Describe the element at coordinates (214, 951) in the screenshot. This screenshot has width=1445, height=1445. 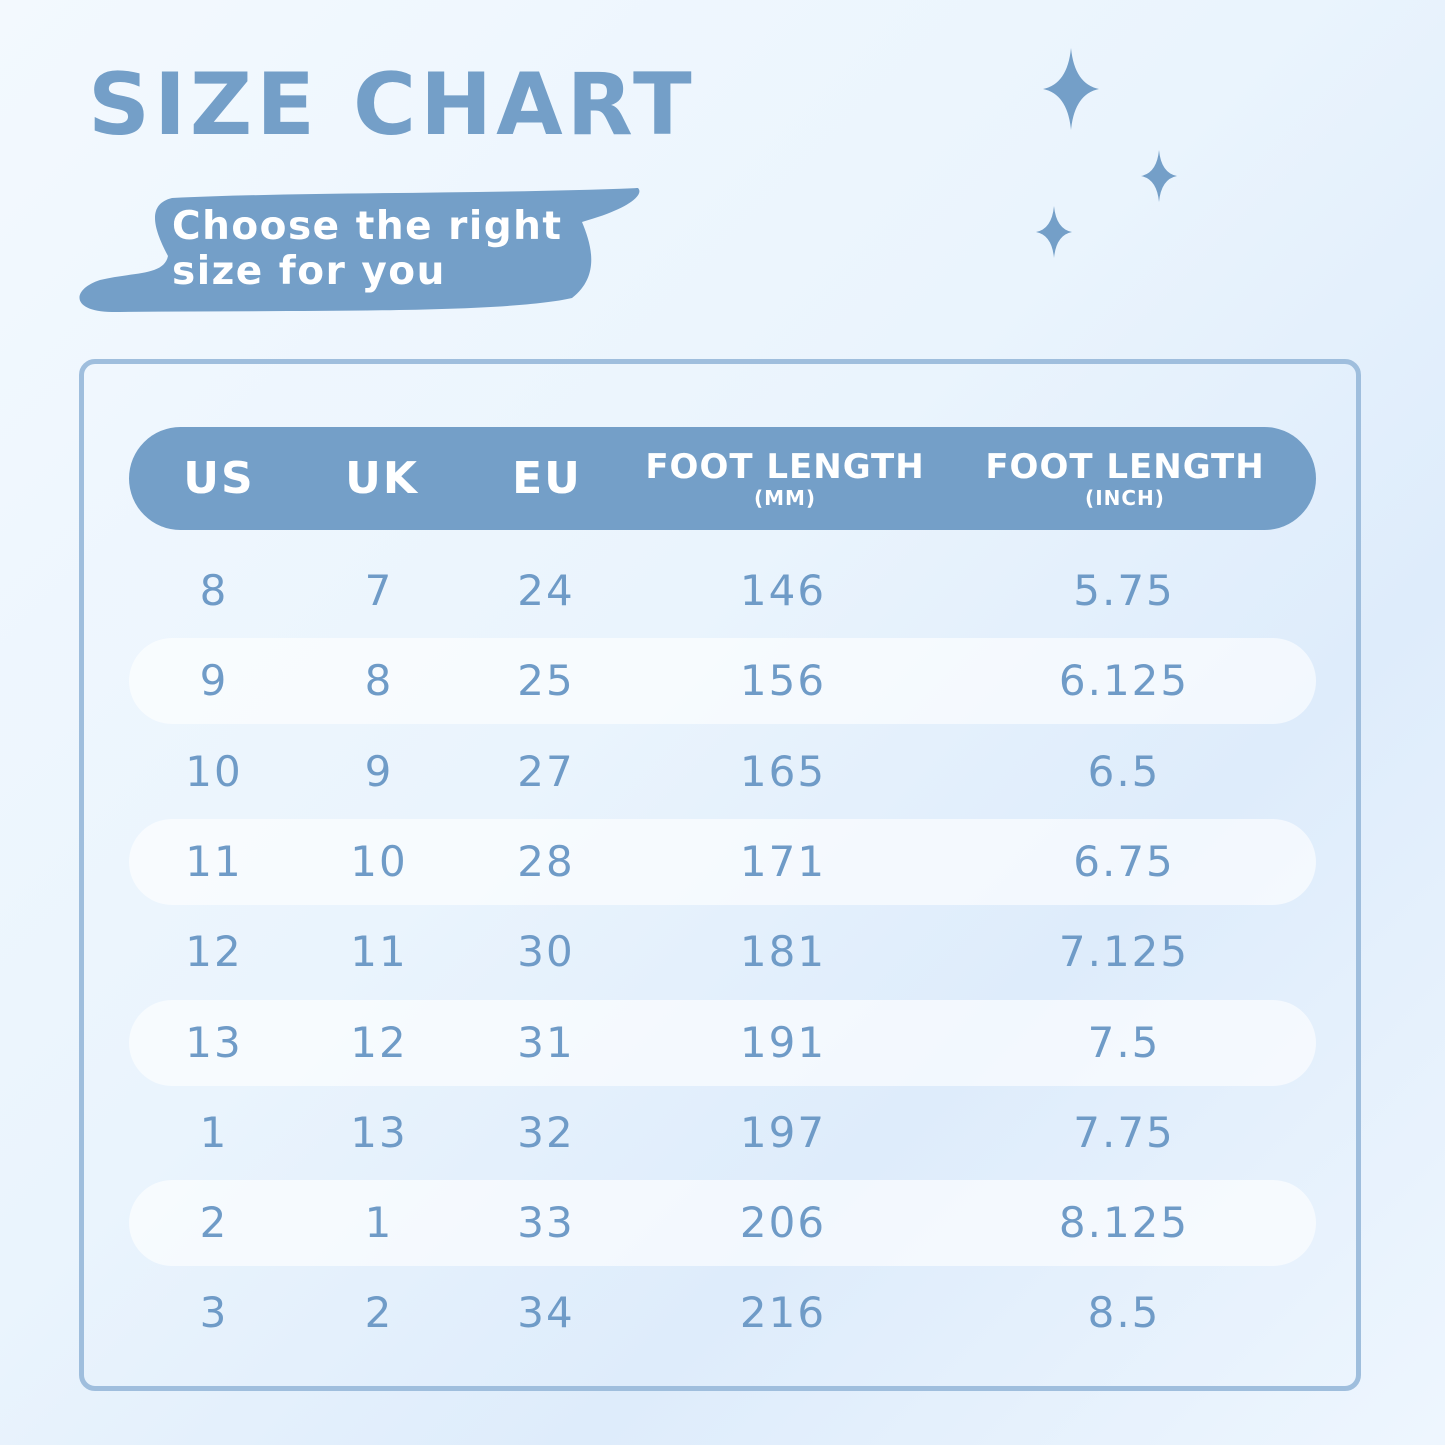
I see `cell-us-size: 12` at that location.